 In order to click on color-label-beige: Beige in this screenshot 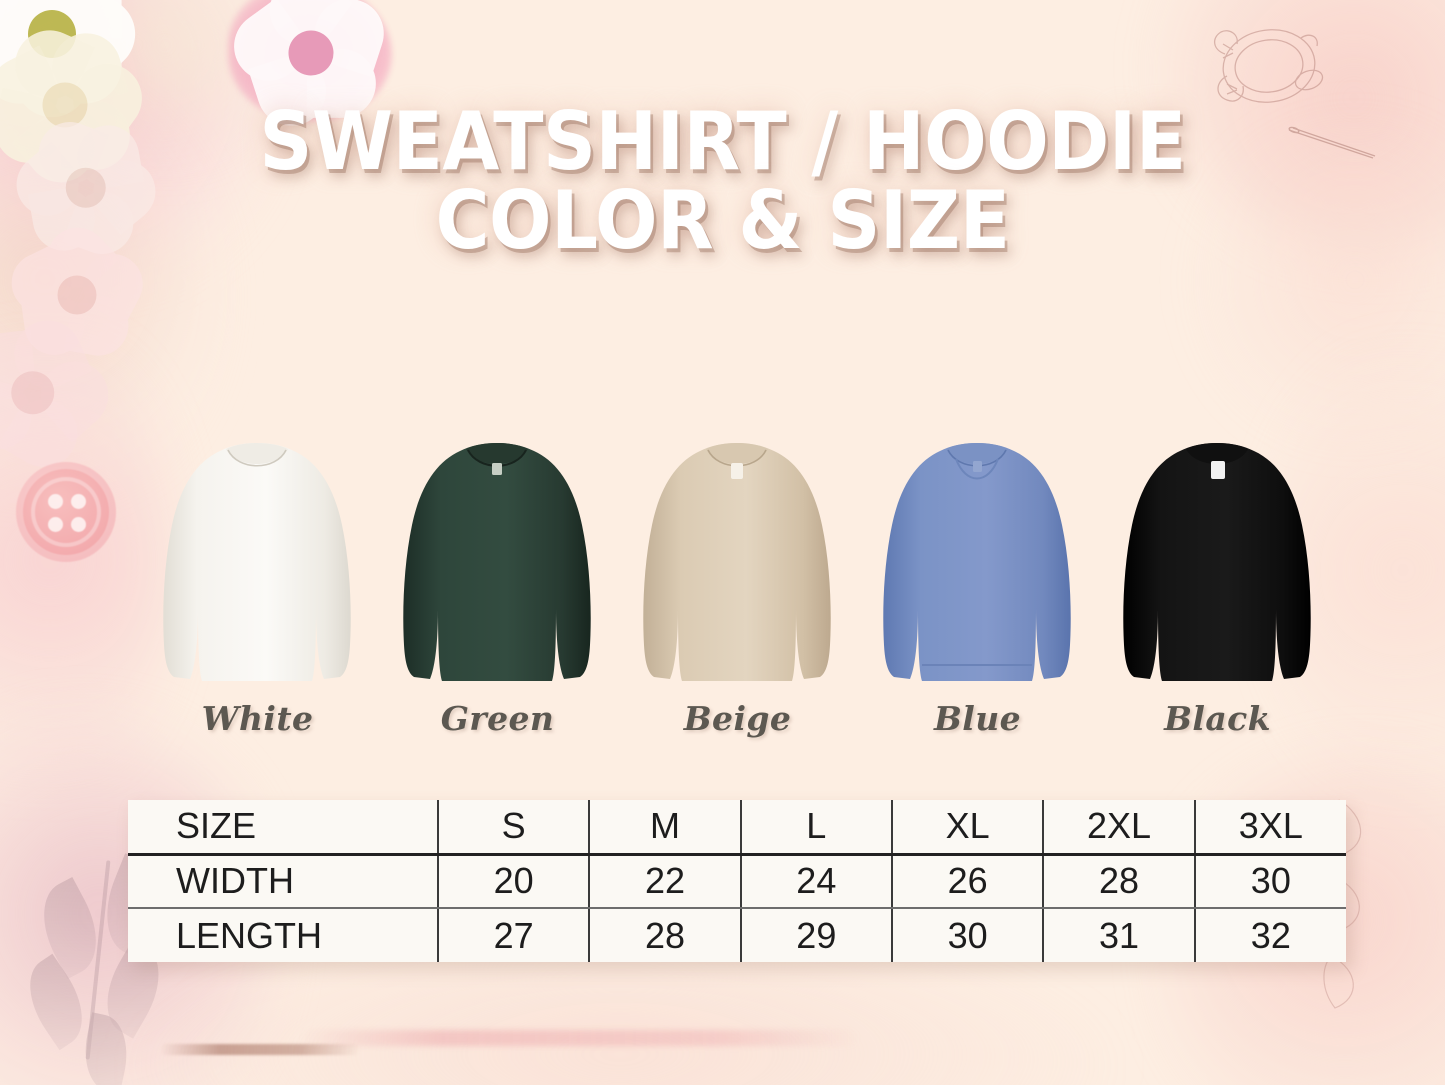, I will do `click(737, 718)`.